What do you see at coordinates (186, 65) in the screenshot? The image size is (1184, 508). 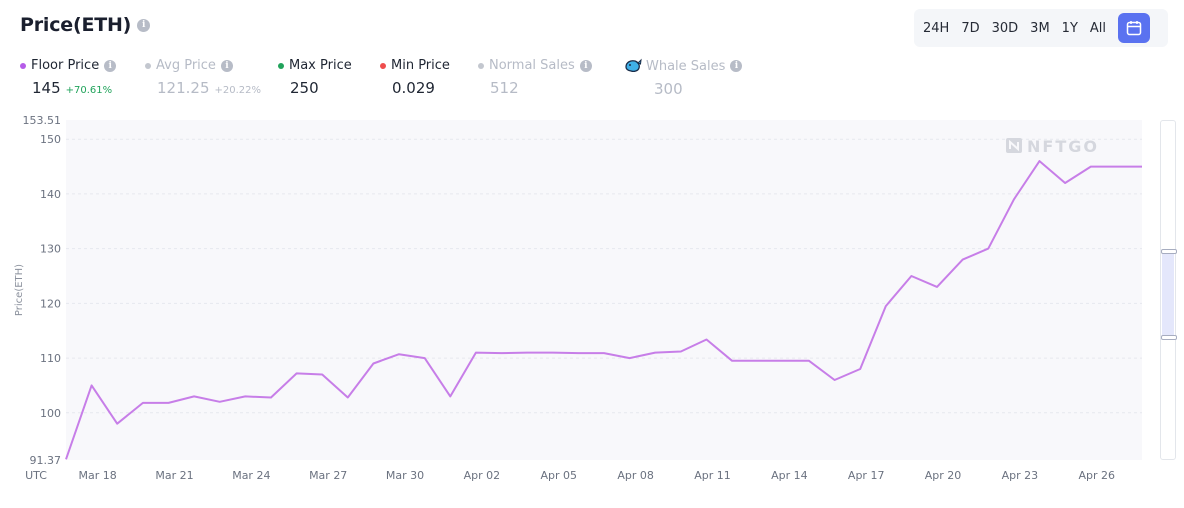 I see `avg-price-label: Avg Price` at bounding box center [186, 65].